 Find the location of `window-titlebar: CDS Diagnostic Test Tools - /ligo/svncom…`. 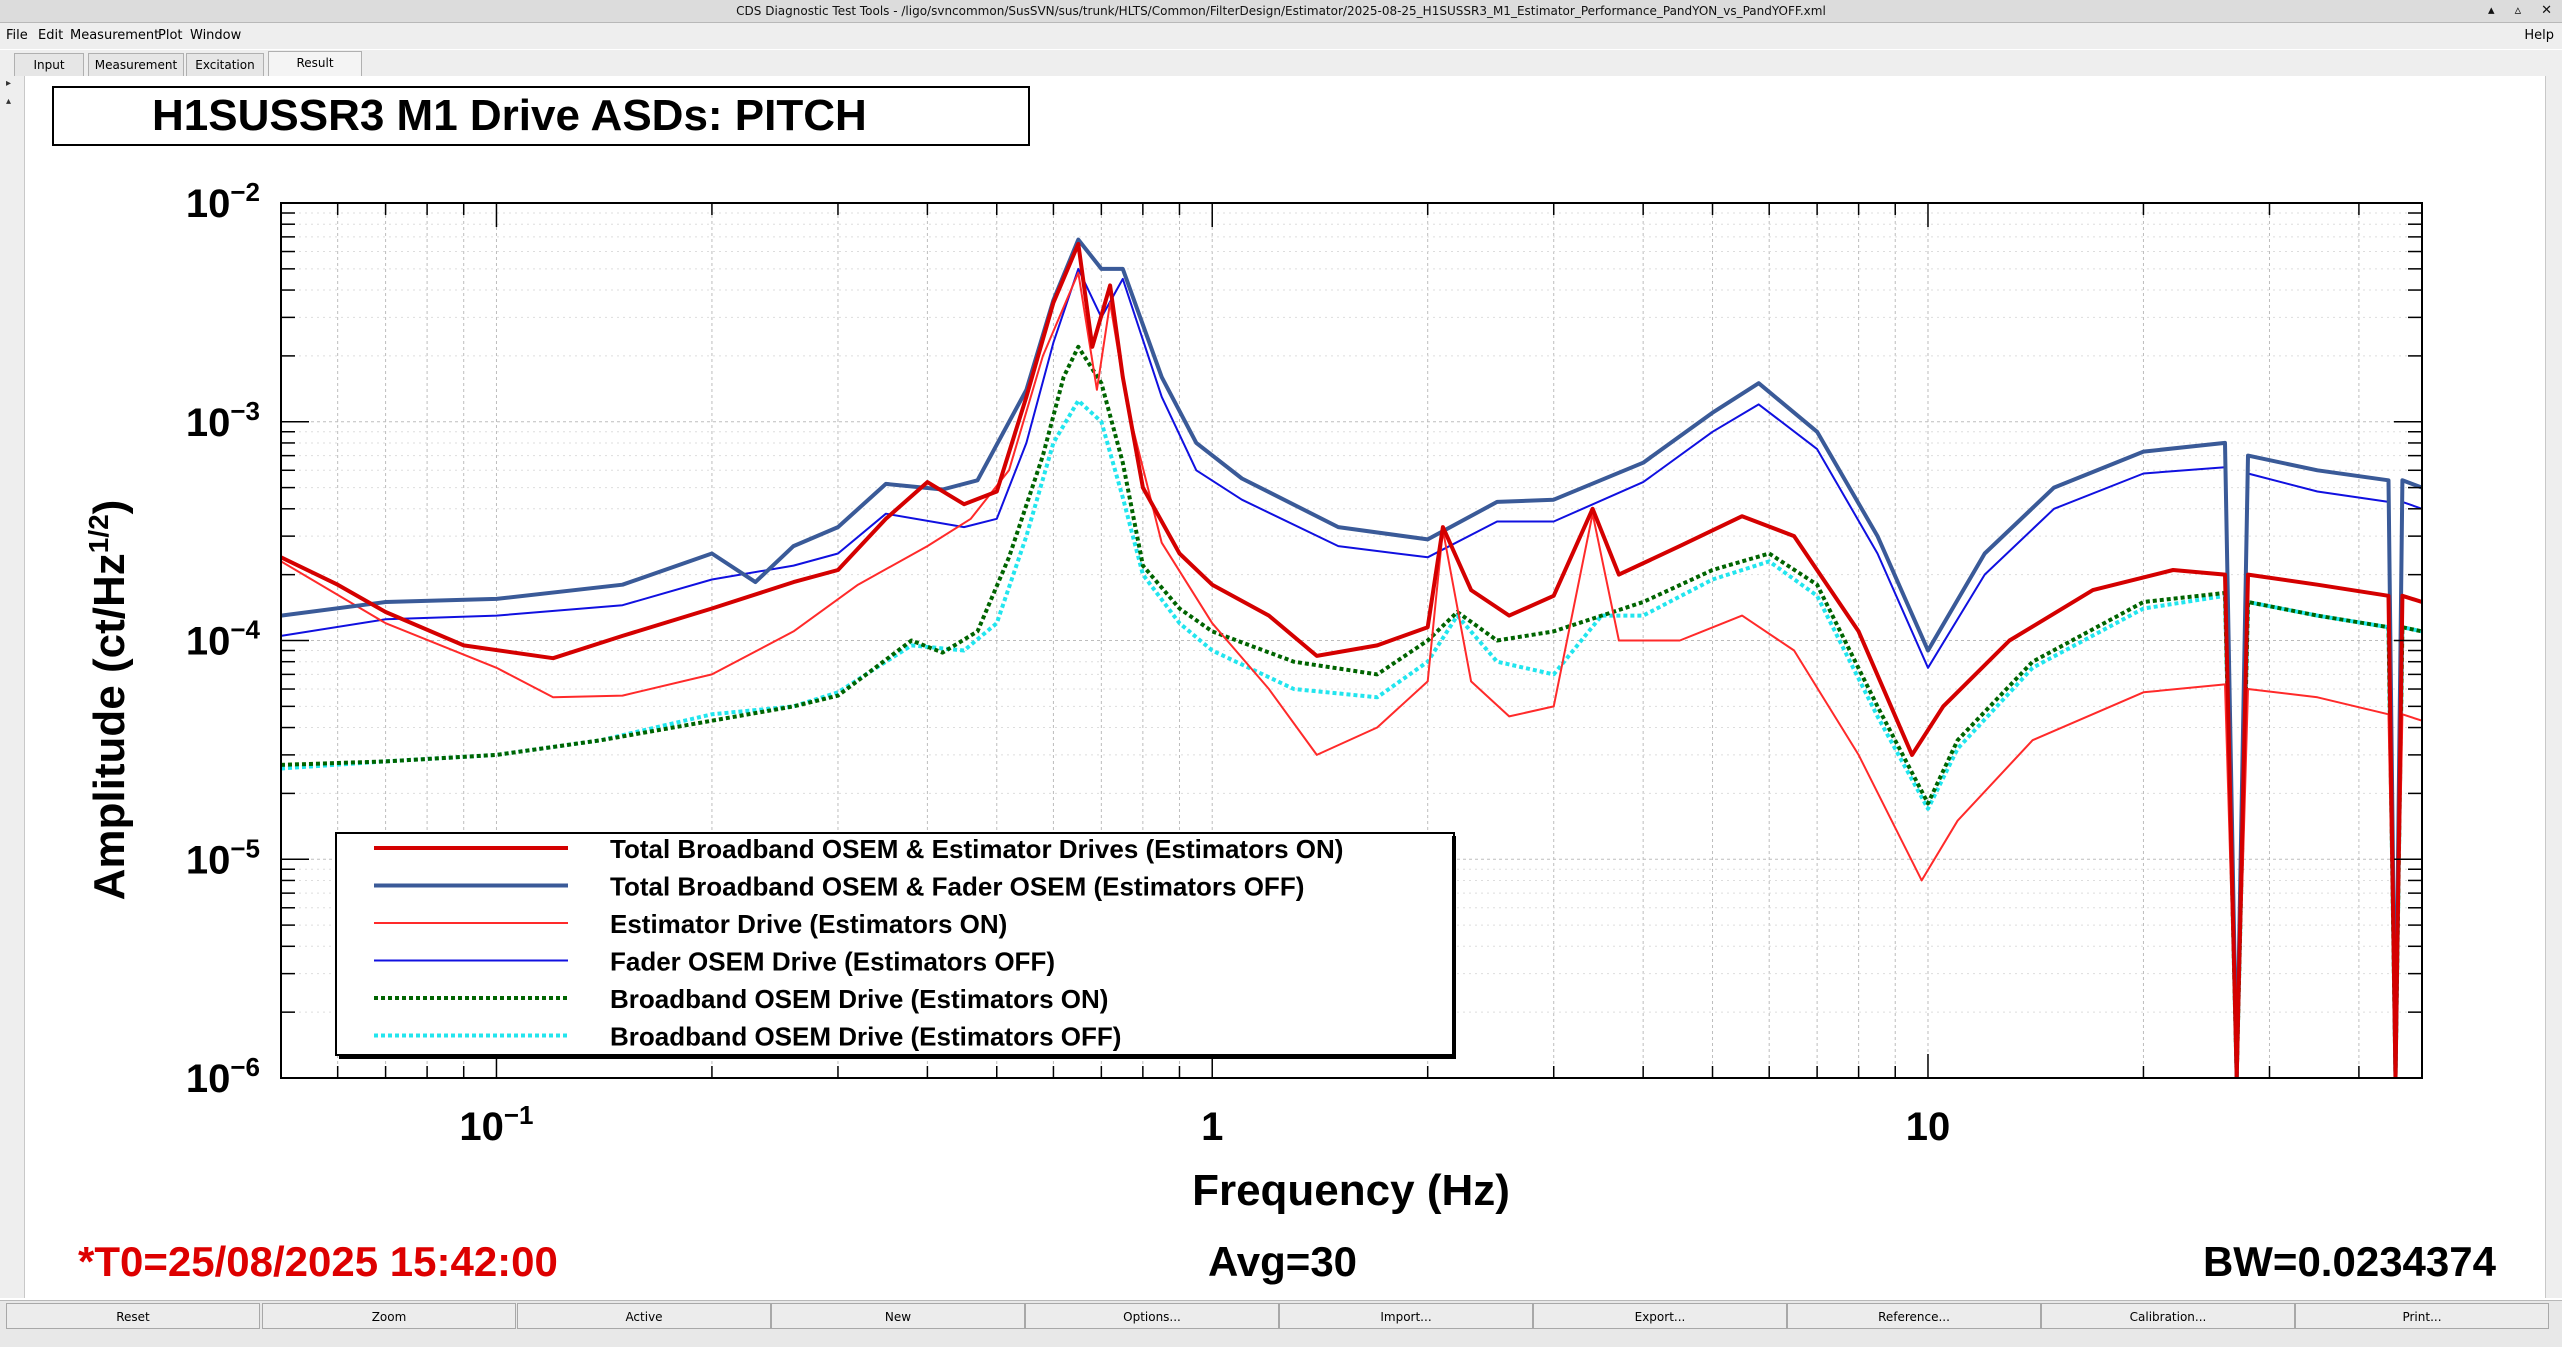

window-titlebar: CDS Diagnostic Test Tools - /ligo/svncom… is located at coordinates (1281, 11).